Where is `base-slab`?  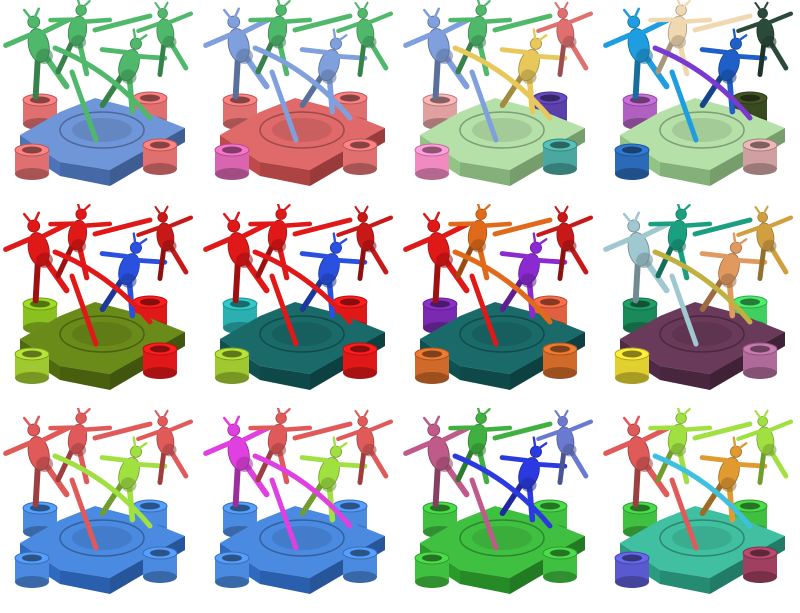 base-slab is located at coordinates (502, 142).